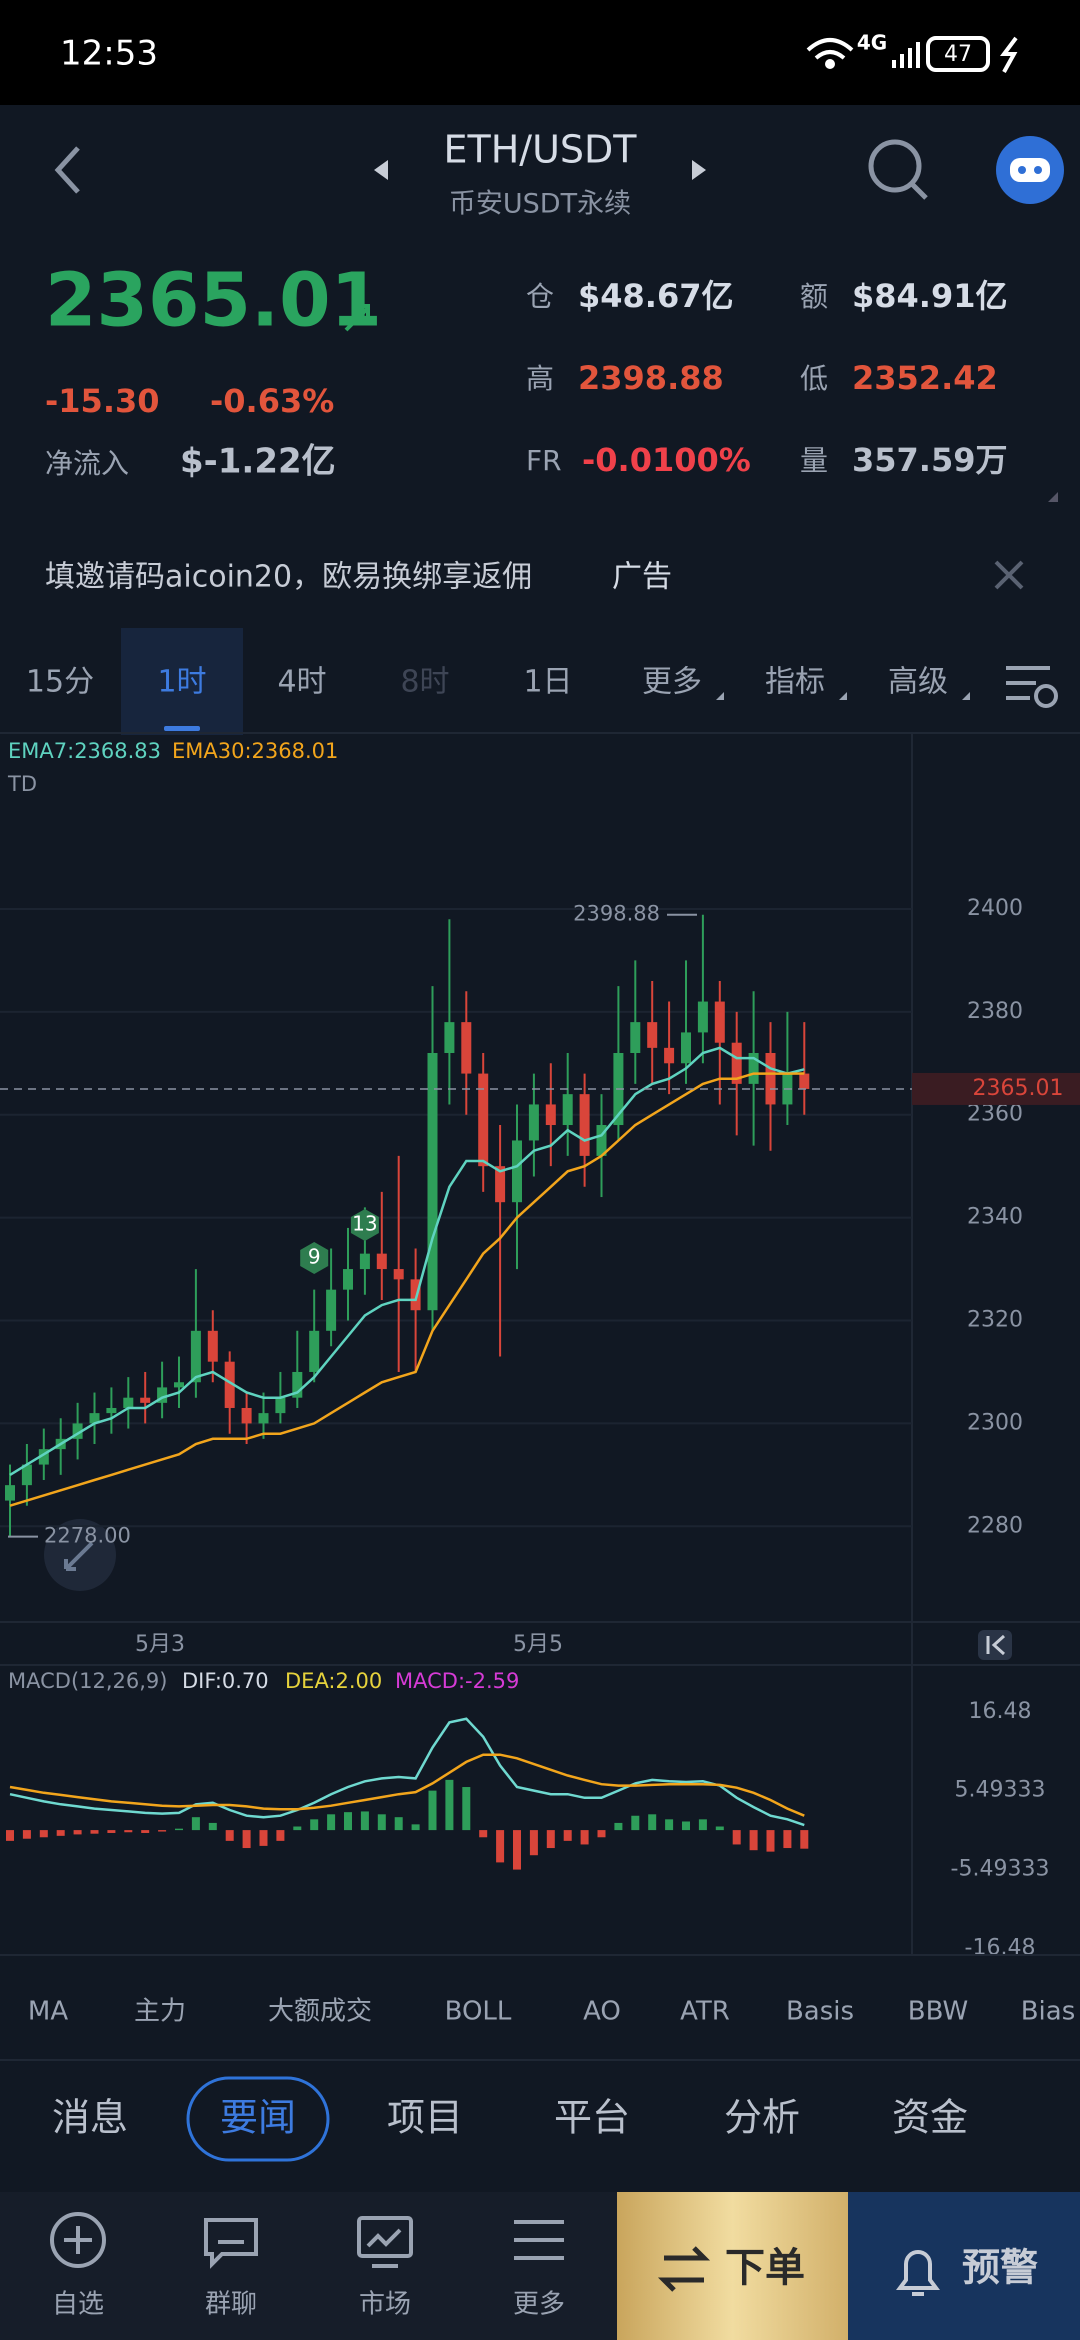  I want to click on high-marker: 2398.88, so click(616, 914).